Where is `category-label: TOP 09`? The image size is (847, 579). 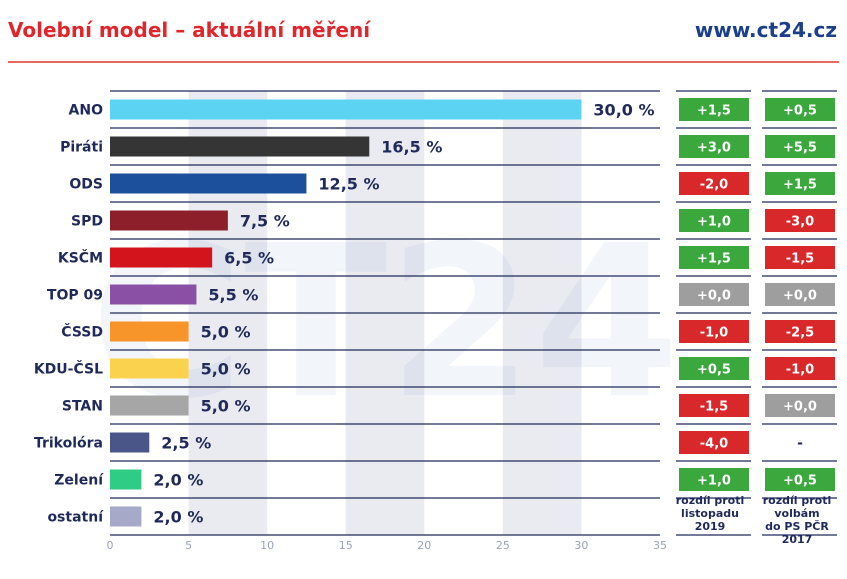 category-label: TOP 09 is located at coordinates (75, 296).